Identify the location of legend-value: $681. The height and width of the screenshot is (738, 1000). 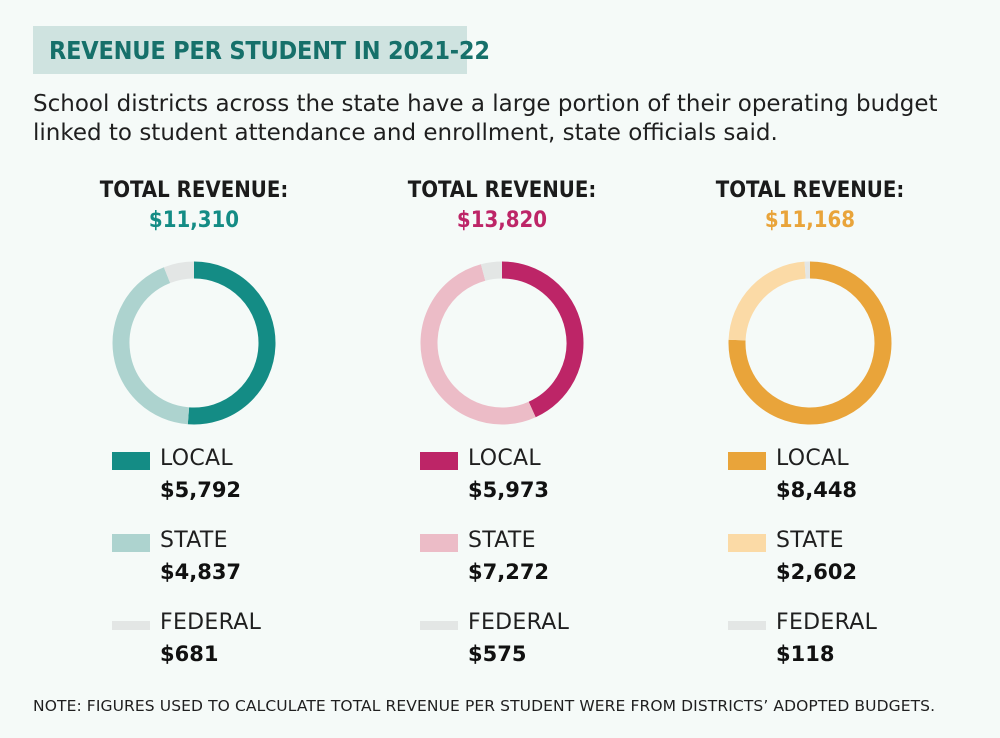
(189, 654).